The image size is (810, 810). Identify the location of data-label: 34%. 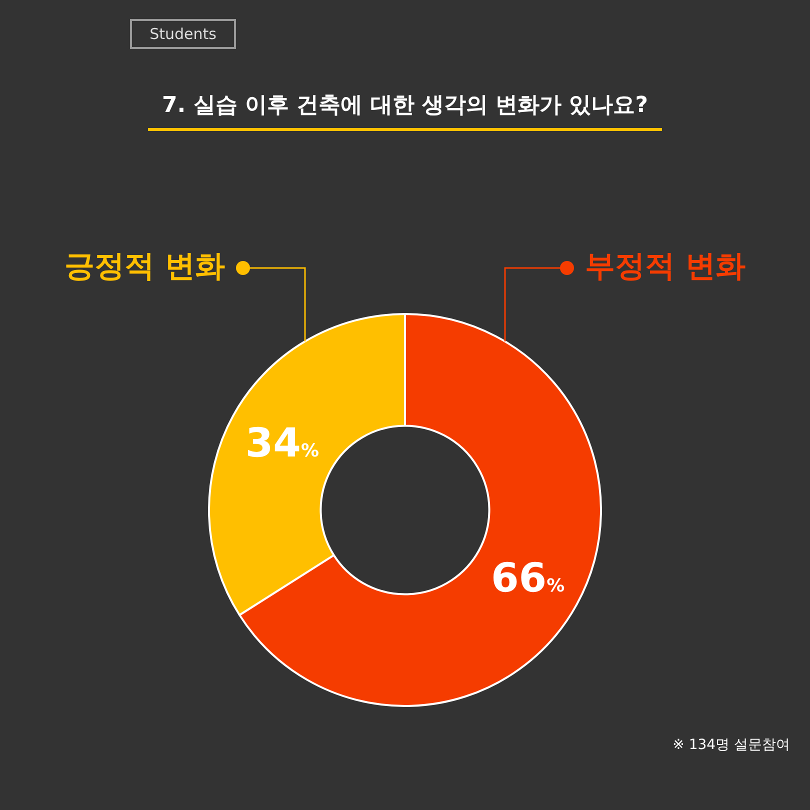
(282, 443).